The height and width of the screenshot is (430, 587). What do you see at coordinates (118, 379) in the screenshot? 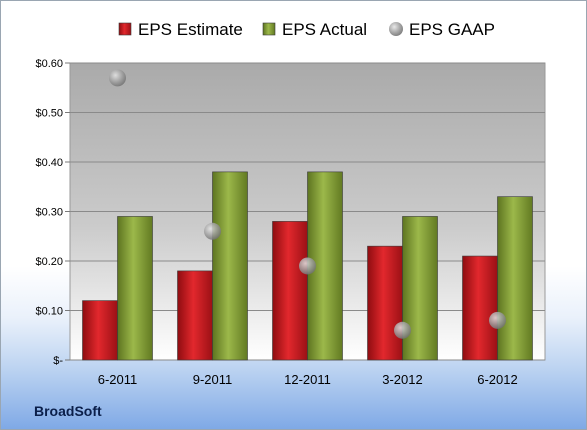
I see `x-tick-label: 6-2011` at bounding box center [118, 379].